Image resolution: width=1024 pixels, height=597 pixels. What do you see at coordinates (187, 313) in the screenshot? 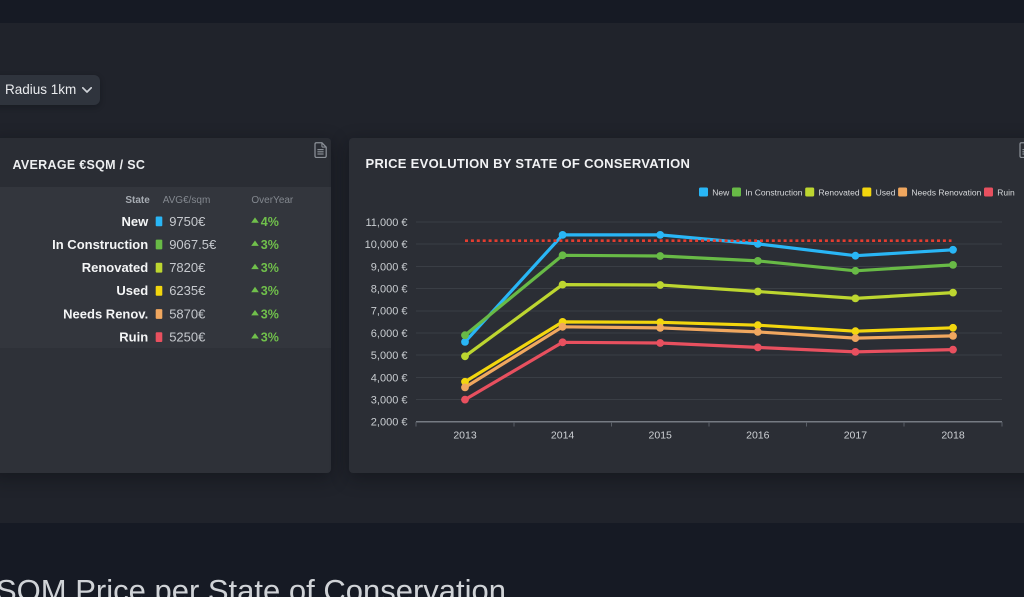
I see `svg-text: 5870€` at bounding box center [187, 313].